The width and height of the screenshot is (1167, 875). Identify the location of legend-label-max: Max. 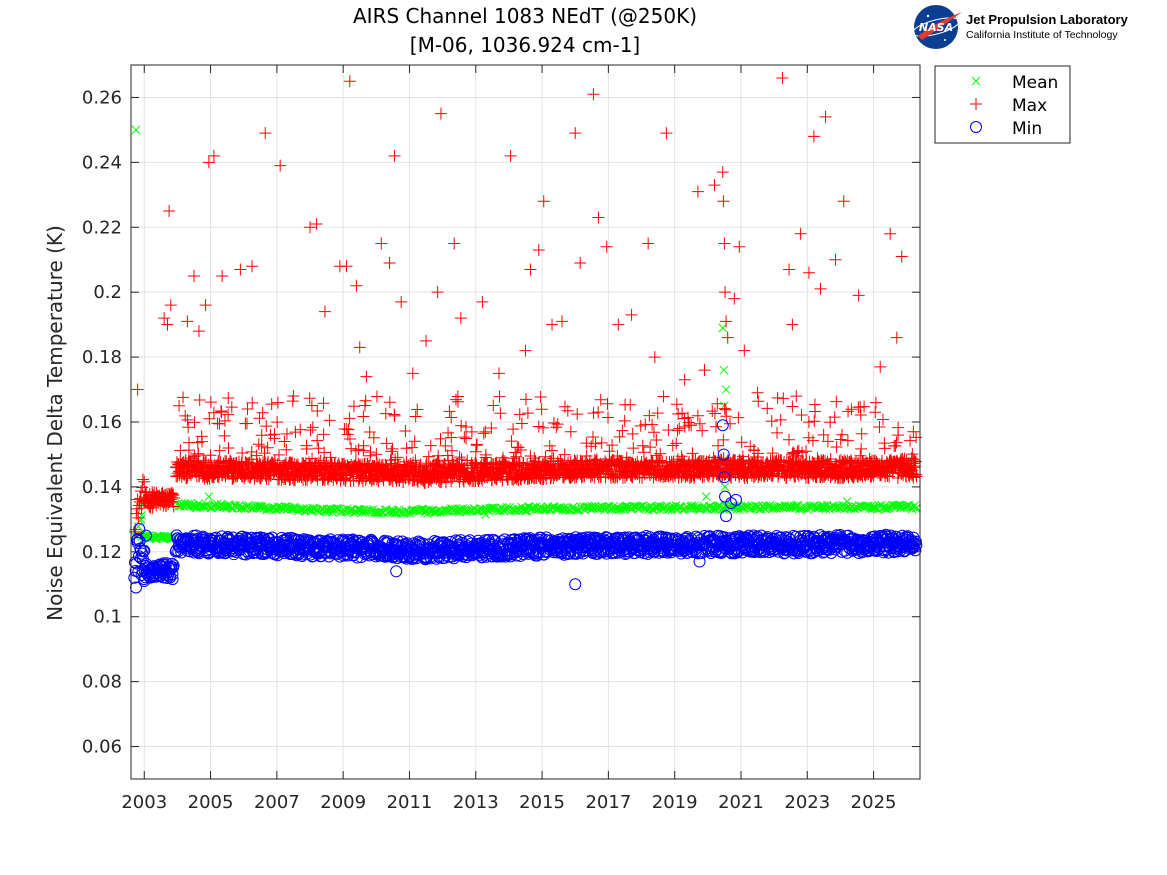
(1029, 106).